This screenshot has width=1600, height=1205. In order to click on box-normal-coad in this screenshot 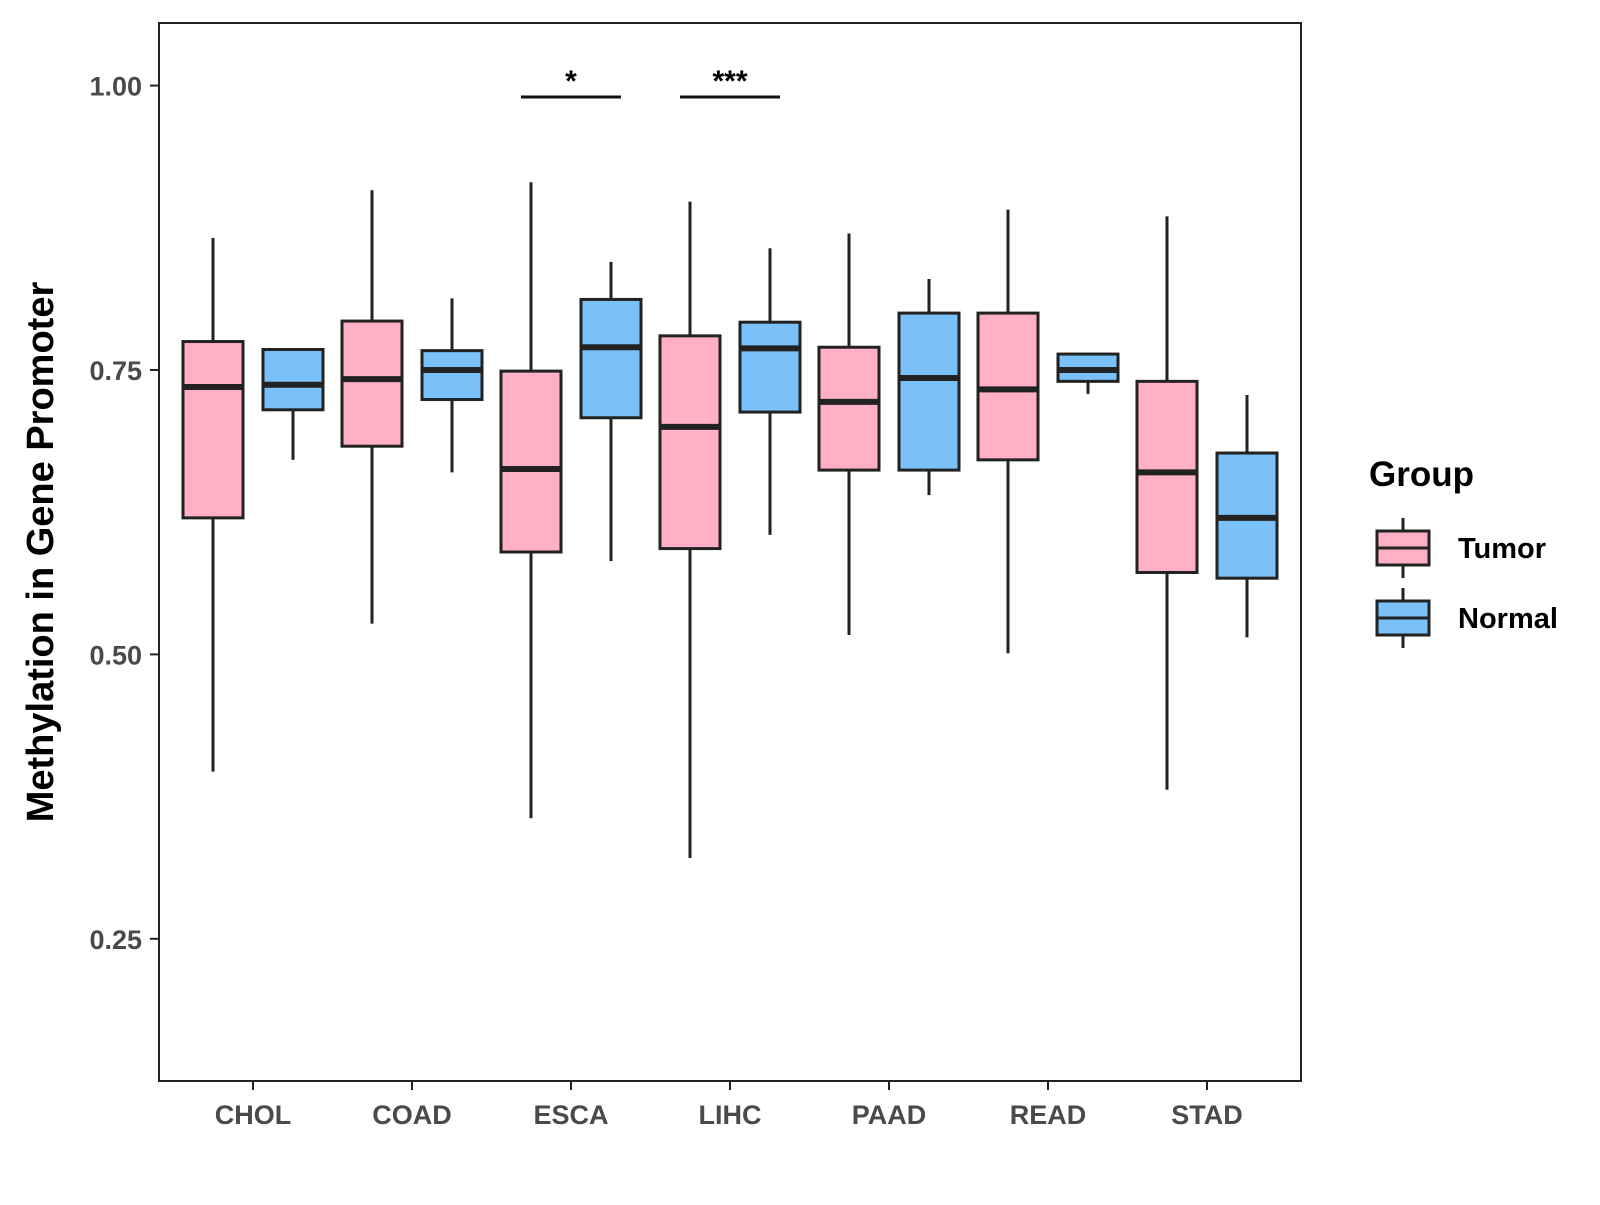, I will do `click(452, 385)`.